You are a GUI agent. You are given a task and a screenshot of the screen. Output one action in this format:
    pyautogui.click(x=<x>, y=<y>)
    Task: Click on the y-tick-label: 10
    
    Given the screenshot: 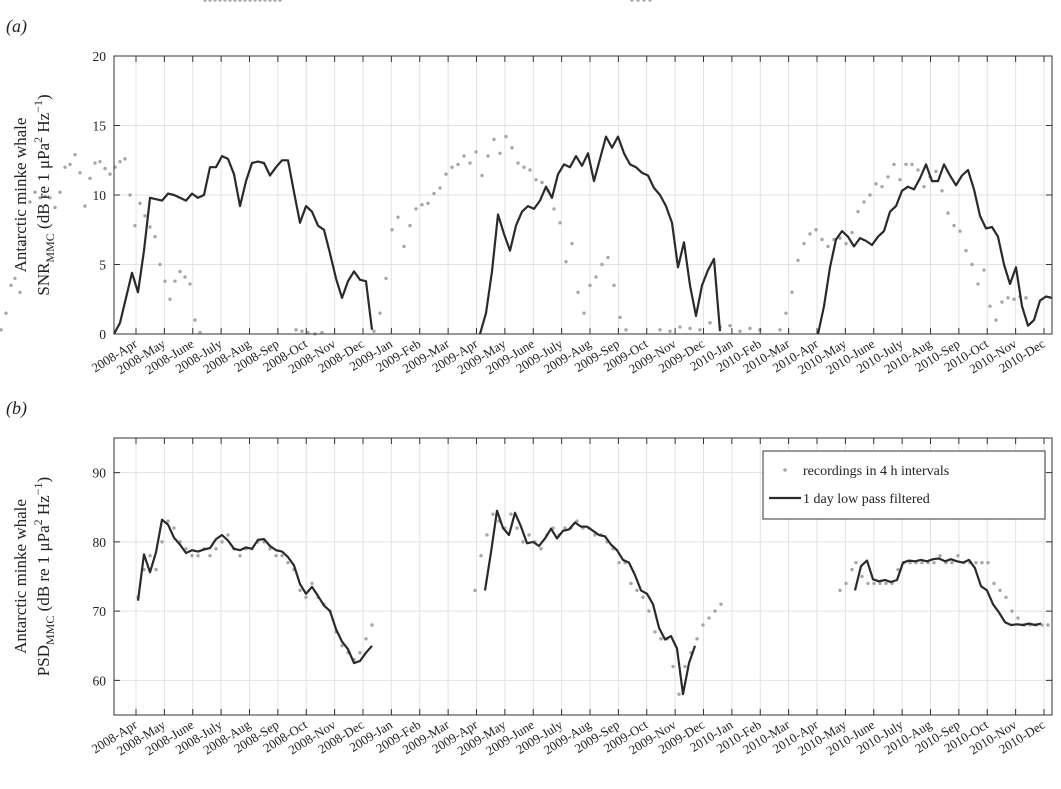 What is the action you would take?
    pyautogui.click(x=100, y=195)
    